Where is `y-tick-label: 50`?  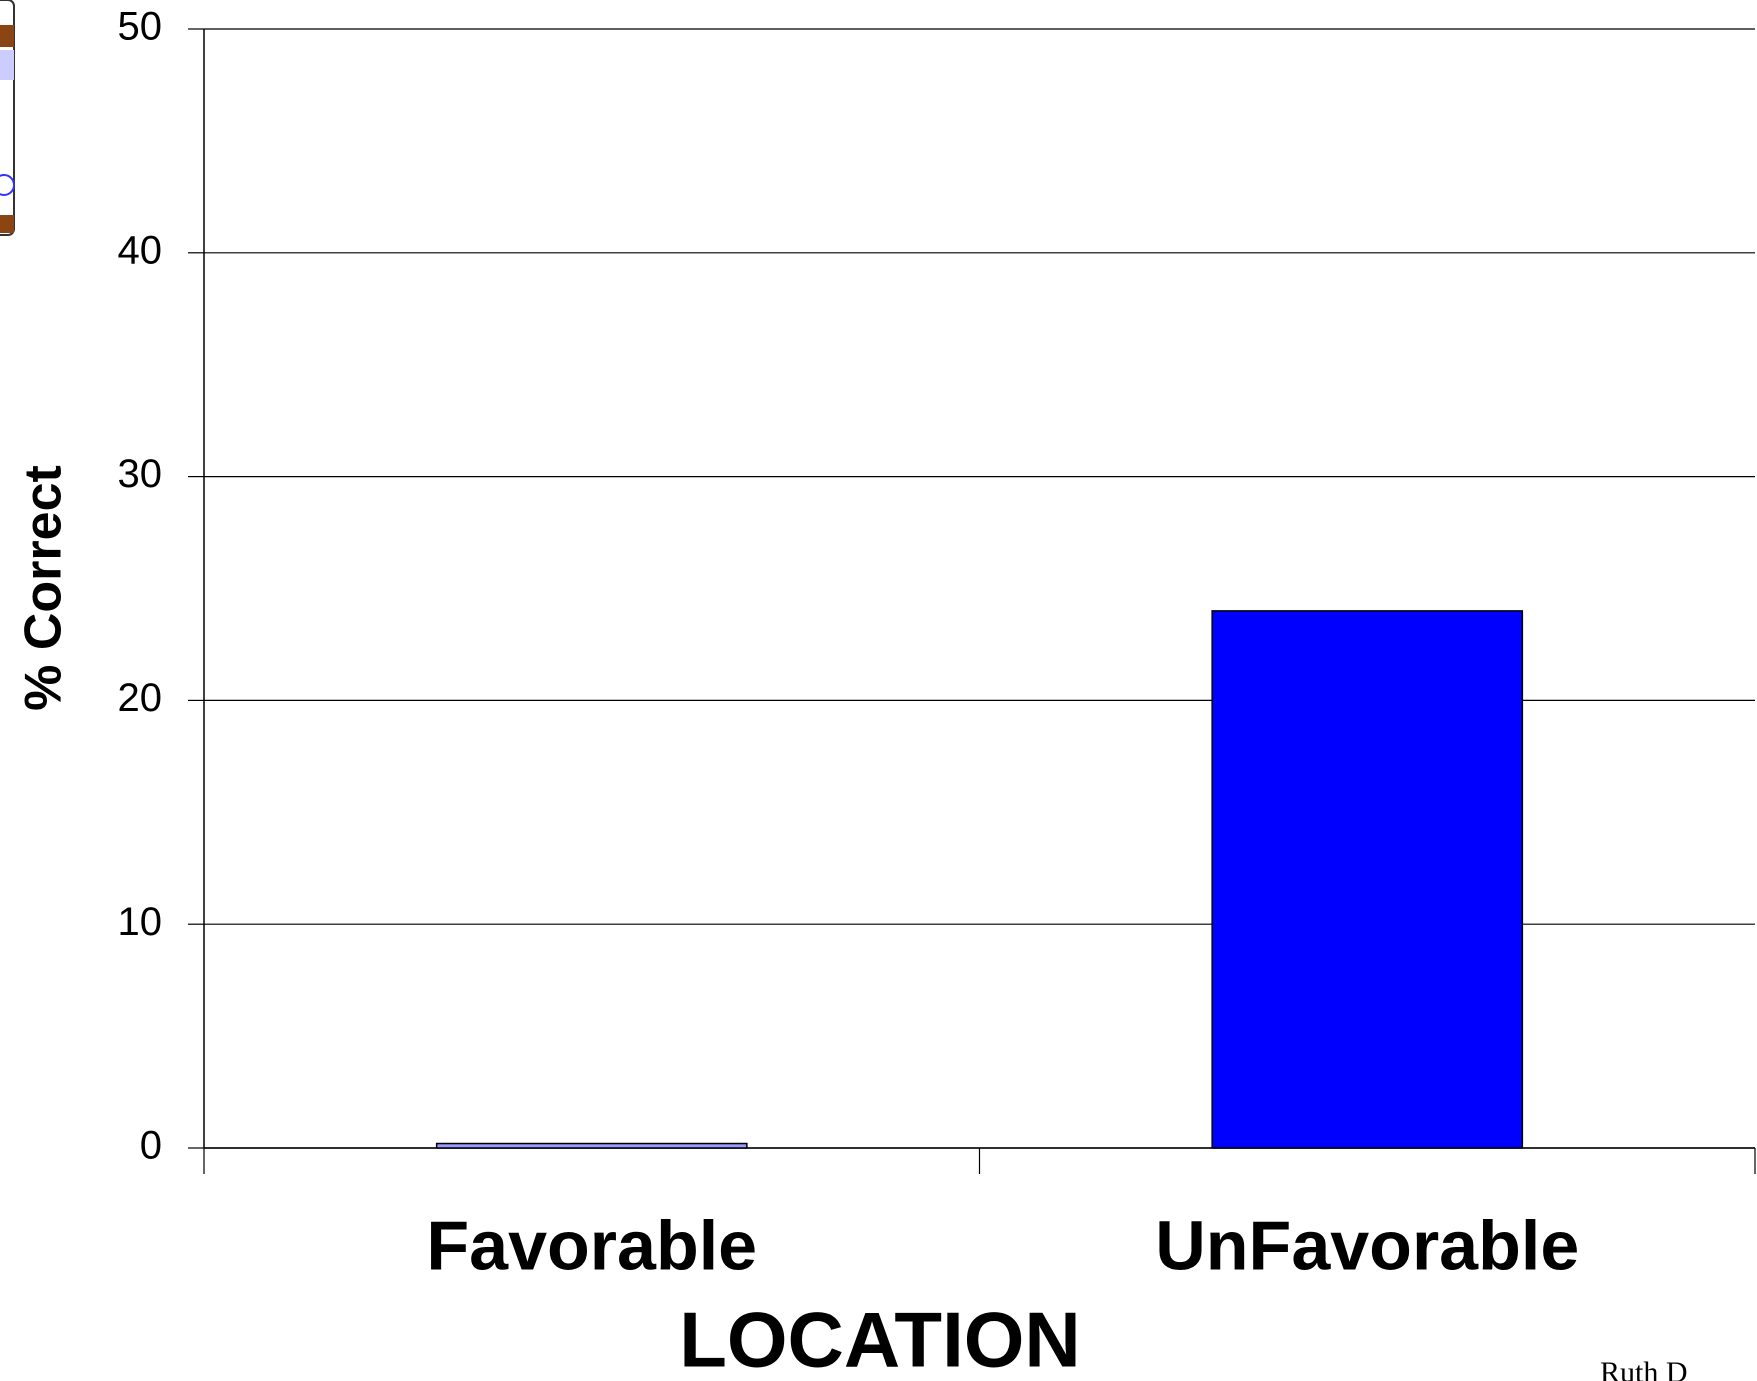 y-tick-label: 50 is located at coordinates (140, 27).